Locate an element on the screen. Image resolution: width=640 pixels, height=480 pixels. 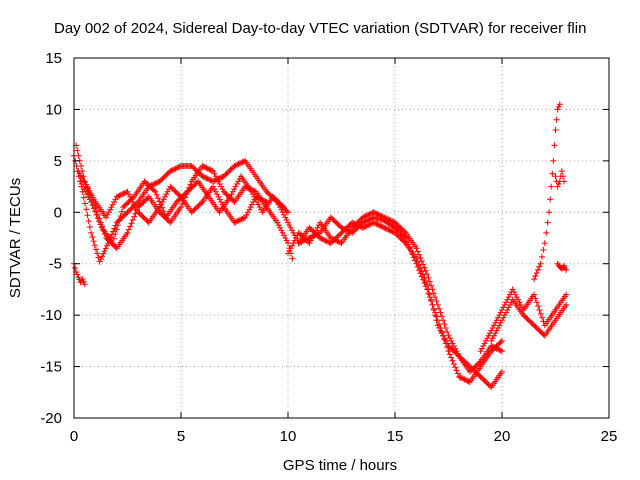
y-tick-label: -15 is located at coordinates (51, 367).